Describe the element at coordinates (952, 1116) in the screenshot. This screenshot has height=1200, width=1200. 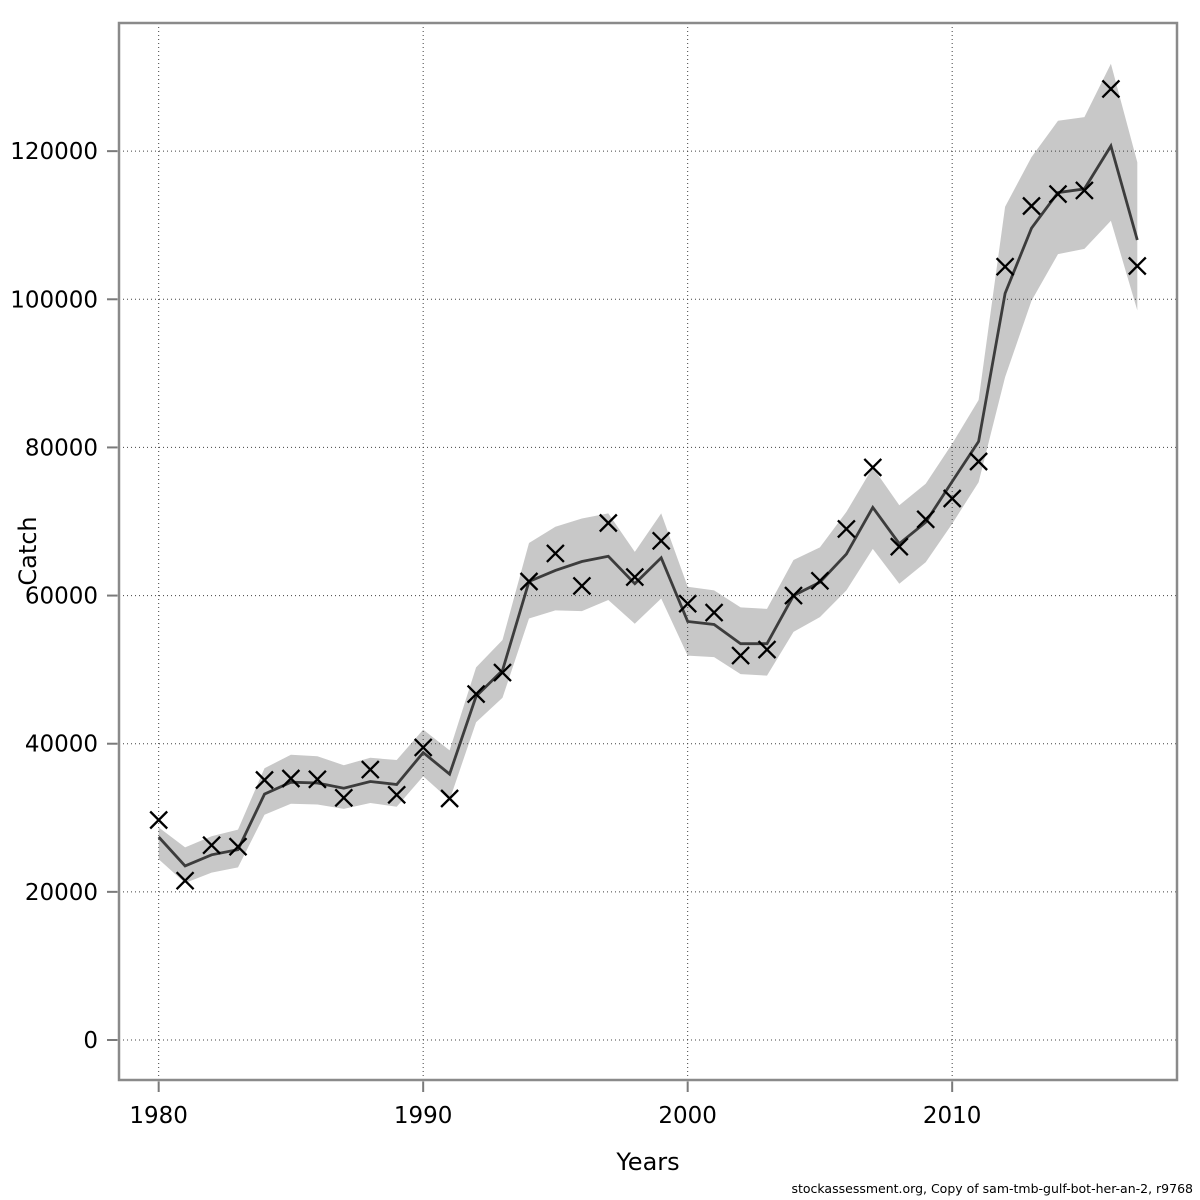
I see `x-tick-label: 2010` at that location.